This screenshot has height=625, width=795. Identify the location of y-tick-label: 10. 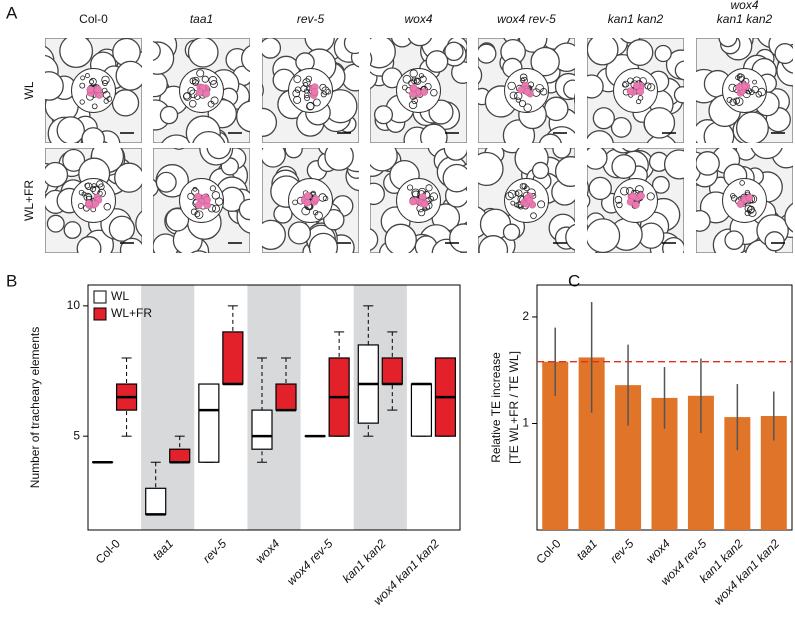
(74, 305).